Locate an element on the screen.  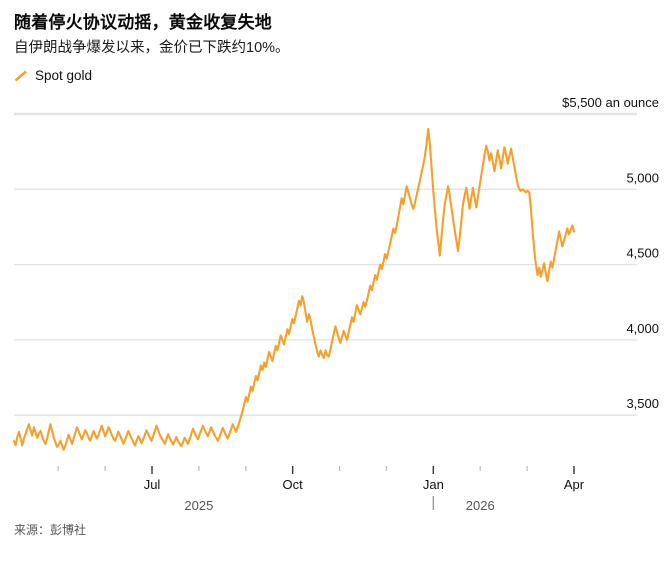
chart-legend: Spot gold is located at coordinates (53, 76).